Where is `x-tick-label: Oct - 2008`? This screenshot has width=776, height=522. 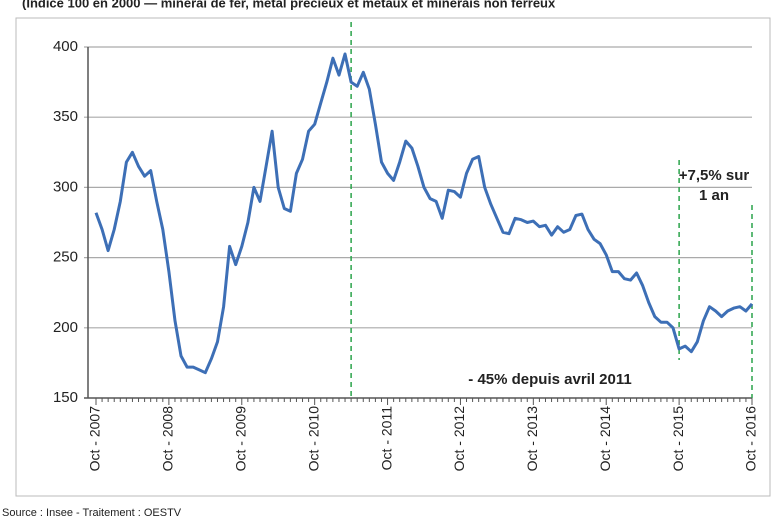 x-tick-label: Oct - 2008 is located at coordinates (168, 439).